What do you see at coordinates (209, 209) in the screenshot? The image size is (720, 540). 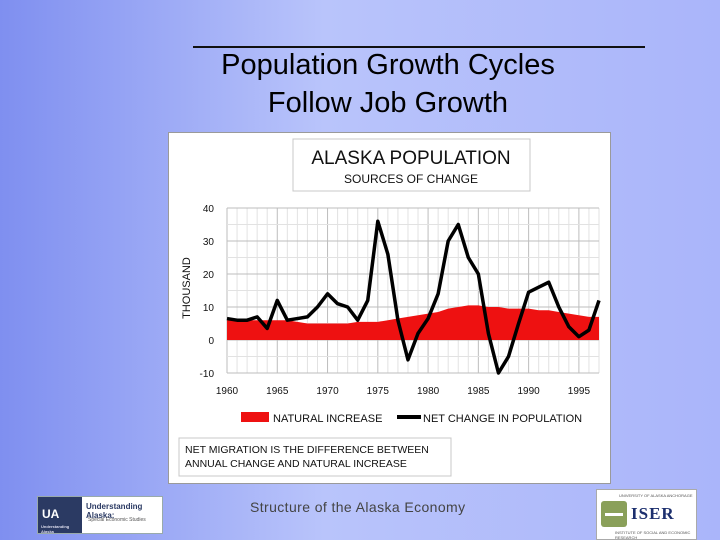 I see `y-tick-label: 40` at bounding box center [209, 209].